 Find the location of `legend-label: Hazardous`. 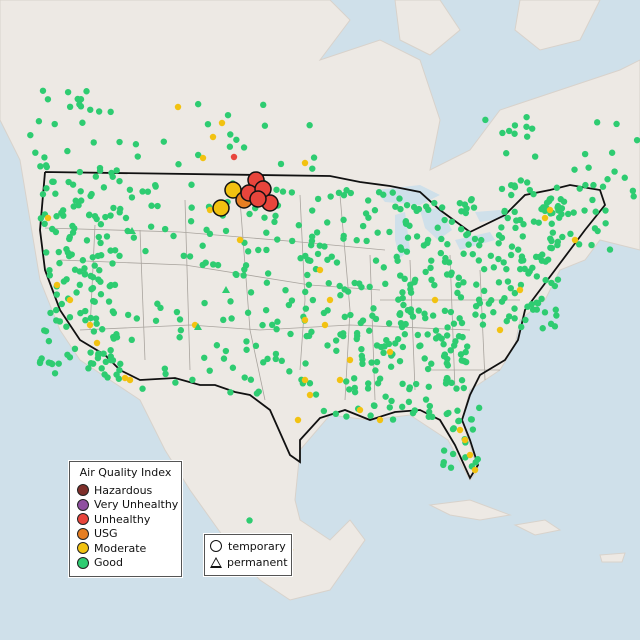

legend-label: Hazardous is located at coordinates (123, 490).